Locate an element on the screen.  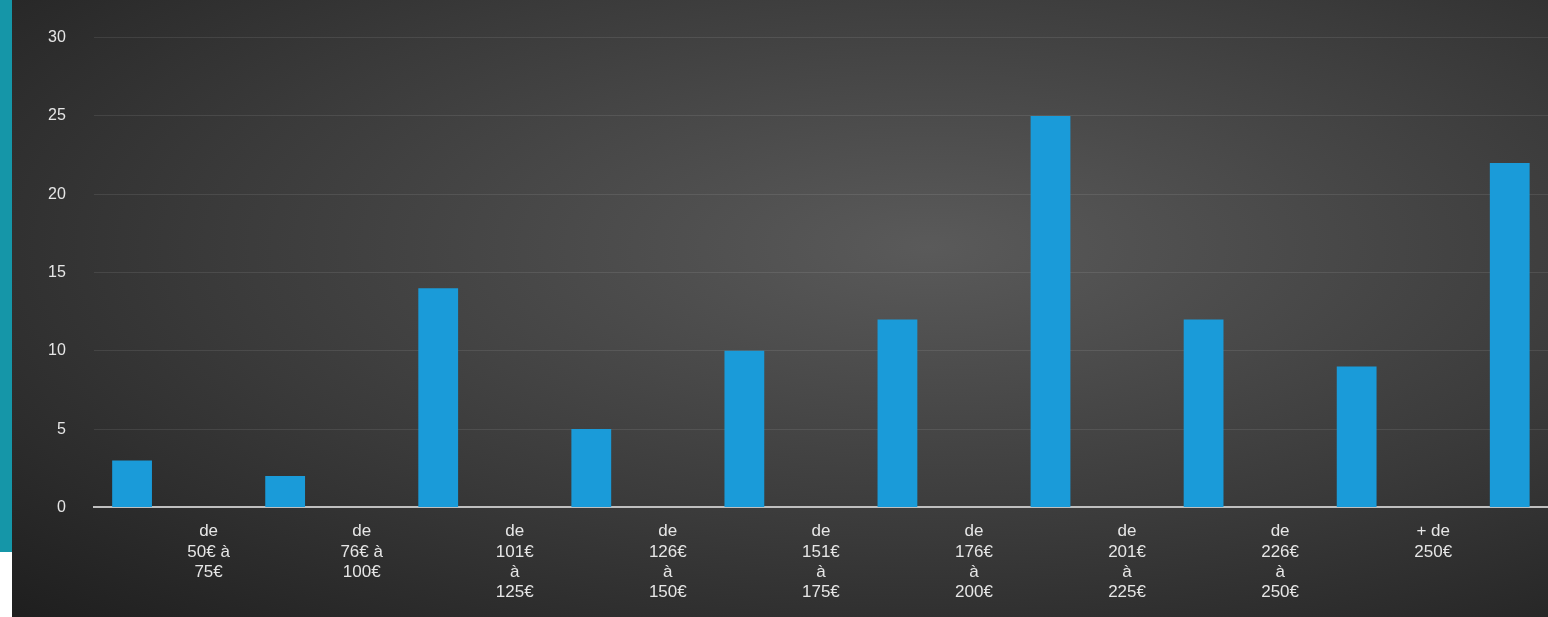
x-tick-label: de 201€ à 225€ is located at coordinates (1127, 561).